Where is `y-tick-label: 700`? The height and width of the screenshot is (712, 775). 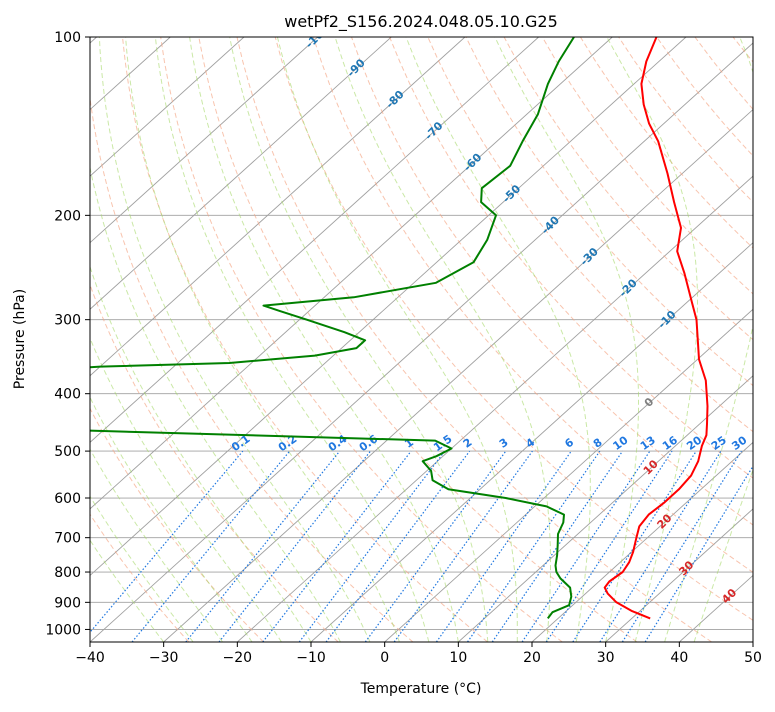
y-tick-label: 700 is located at coordinates (67, 539).